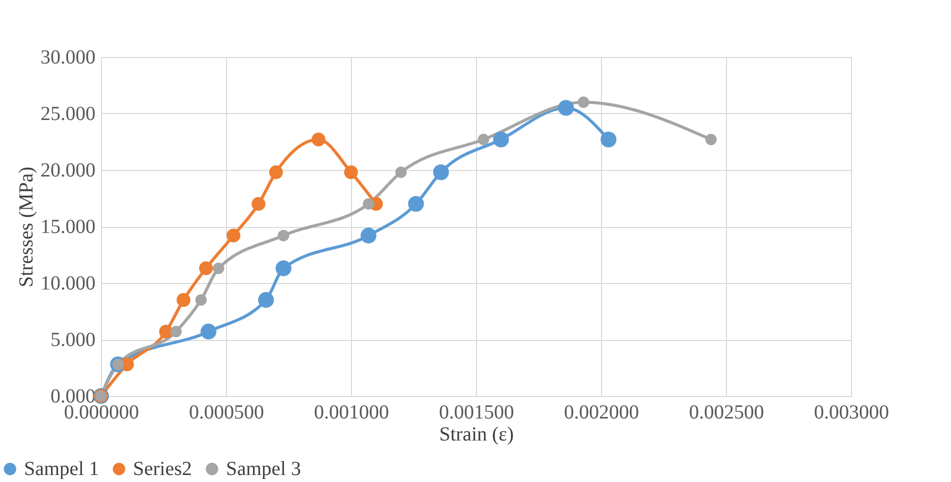  I want to click on legend-label: Sampel 3, so click(263, 469).